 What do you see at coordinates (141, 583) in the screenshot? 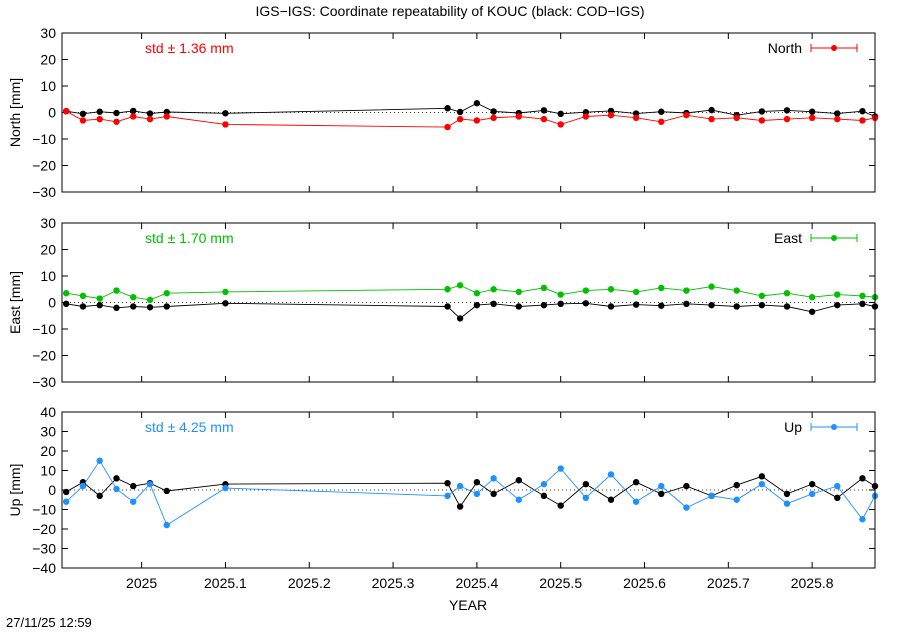
I see `x-tick-label: 2025` at bounding box center [141, 583].